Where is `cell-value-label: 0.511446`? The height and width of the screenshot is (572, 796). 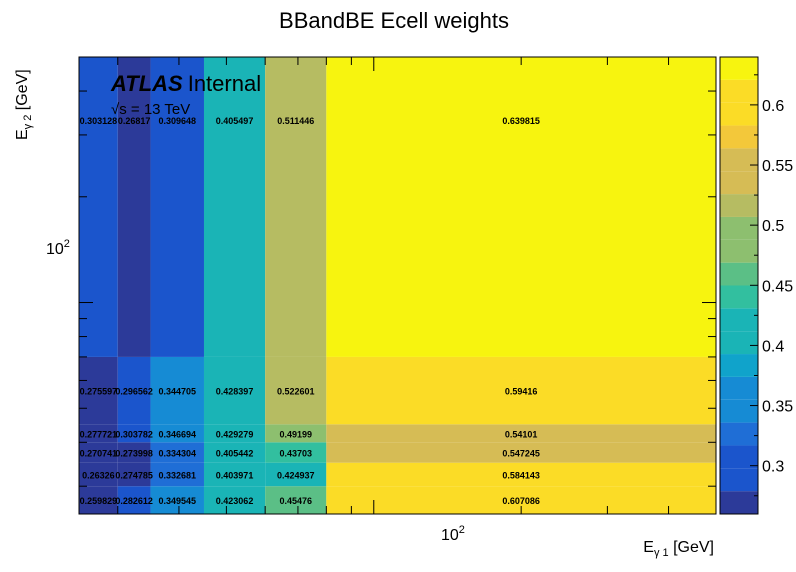
cell-value-label: 0.511446 is located at coordinates (295, 121).